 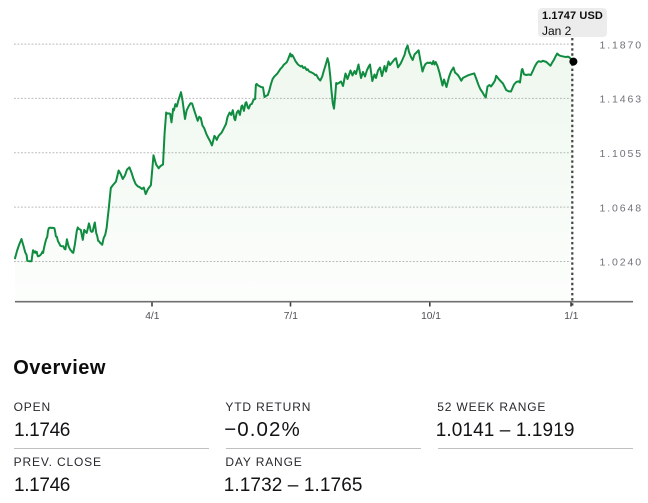 I want to click on svg-text: 10/1, so click(x=431, y=316).